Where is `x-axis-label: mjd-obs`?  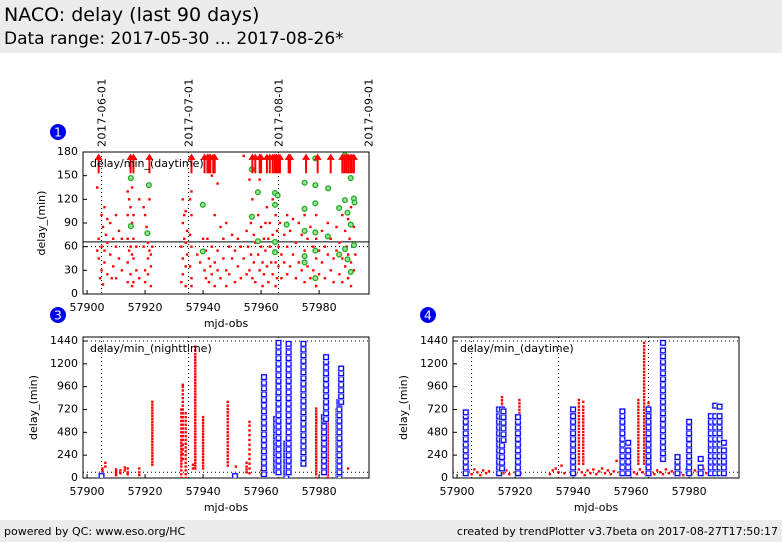 x-axis-label: mjd-obs is located at coordinates (226, 507).